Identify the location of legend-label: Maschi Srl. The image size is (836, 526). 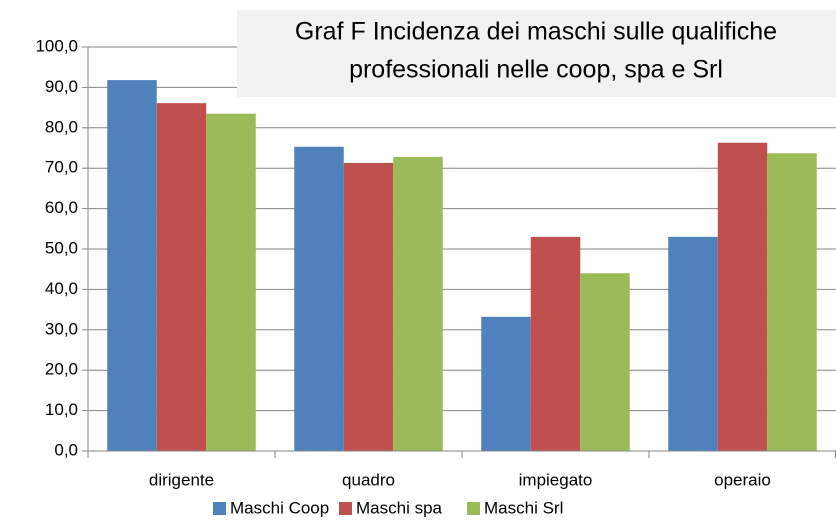
(523, 507).